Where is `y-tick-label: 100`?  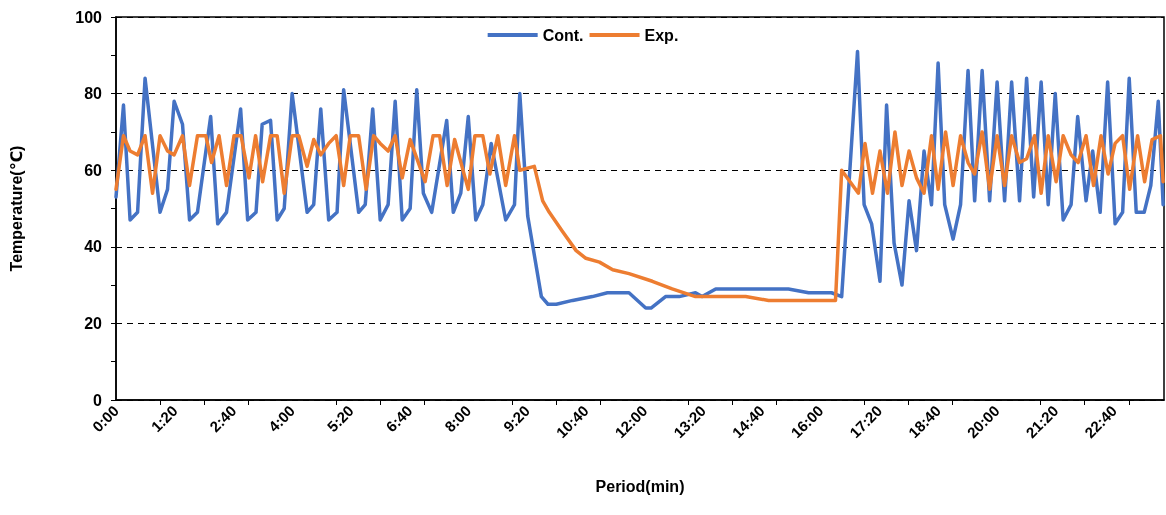 y-tick-label: 100 is located at coordinates (89, 17).